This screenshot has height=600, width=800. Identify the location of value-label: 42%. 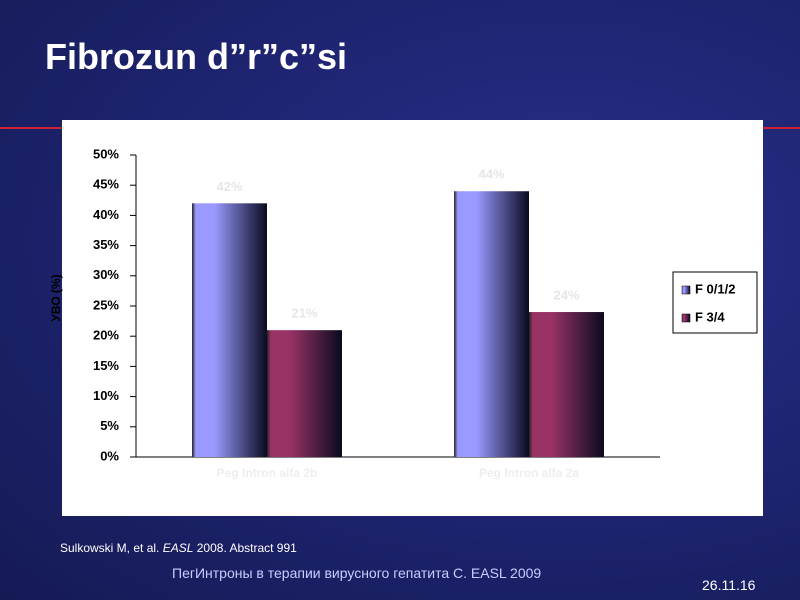
(229, 186).